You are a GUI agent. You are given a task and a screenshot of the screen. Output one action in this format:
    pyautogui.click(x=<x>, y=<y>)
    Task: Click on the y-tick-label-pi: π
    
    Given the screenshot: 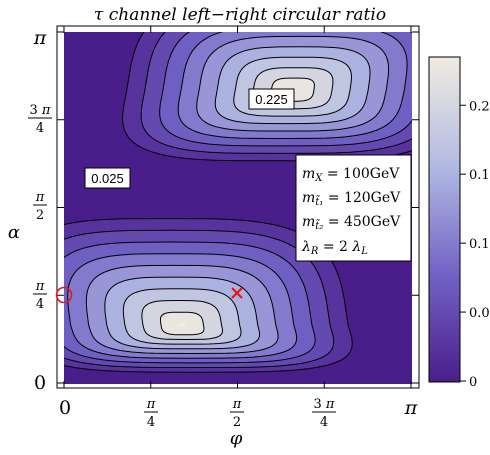 What is the action you would take?
    pyautogui.click(x=40, y=38)
    